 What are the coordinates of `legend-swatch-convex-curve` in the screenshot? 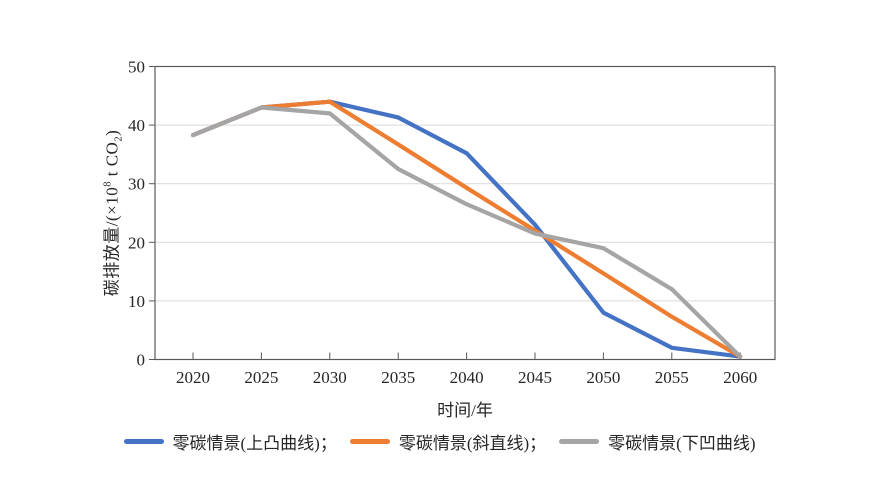 It's located at (143, 441).